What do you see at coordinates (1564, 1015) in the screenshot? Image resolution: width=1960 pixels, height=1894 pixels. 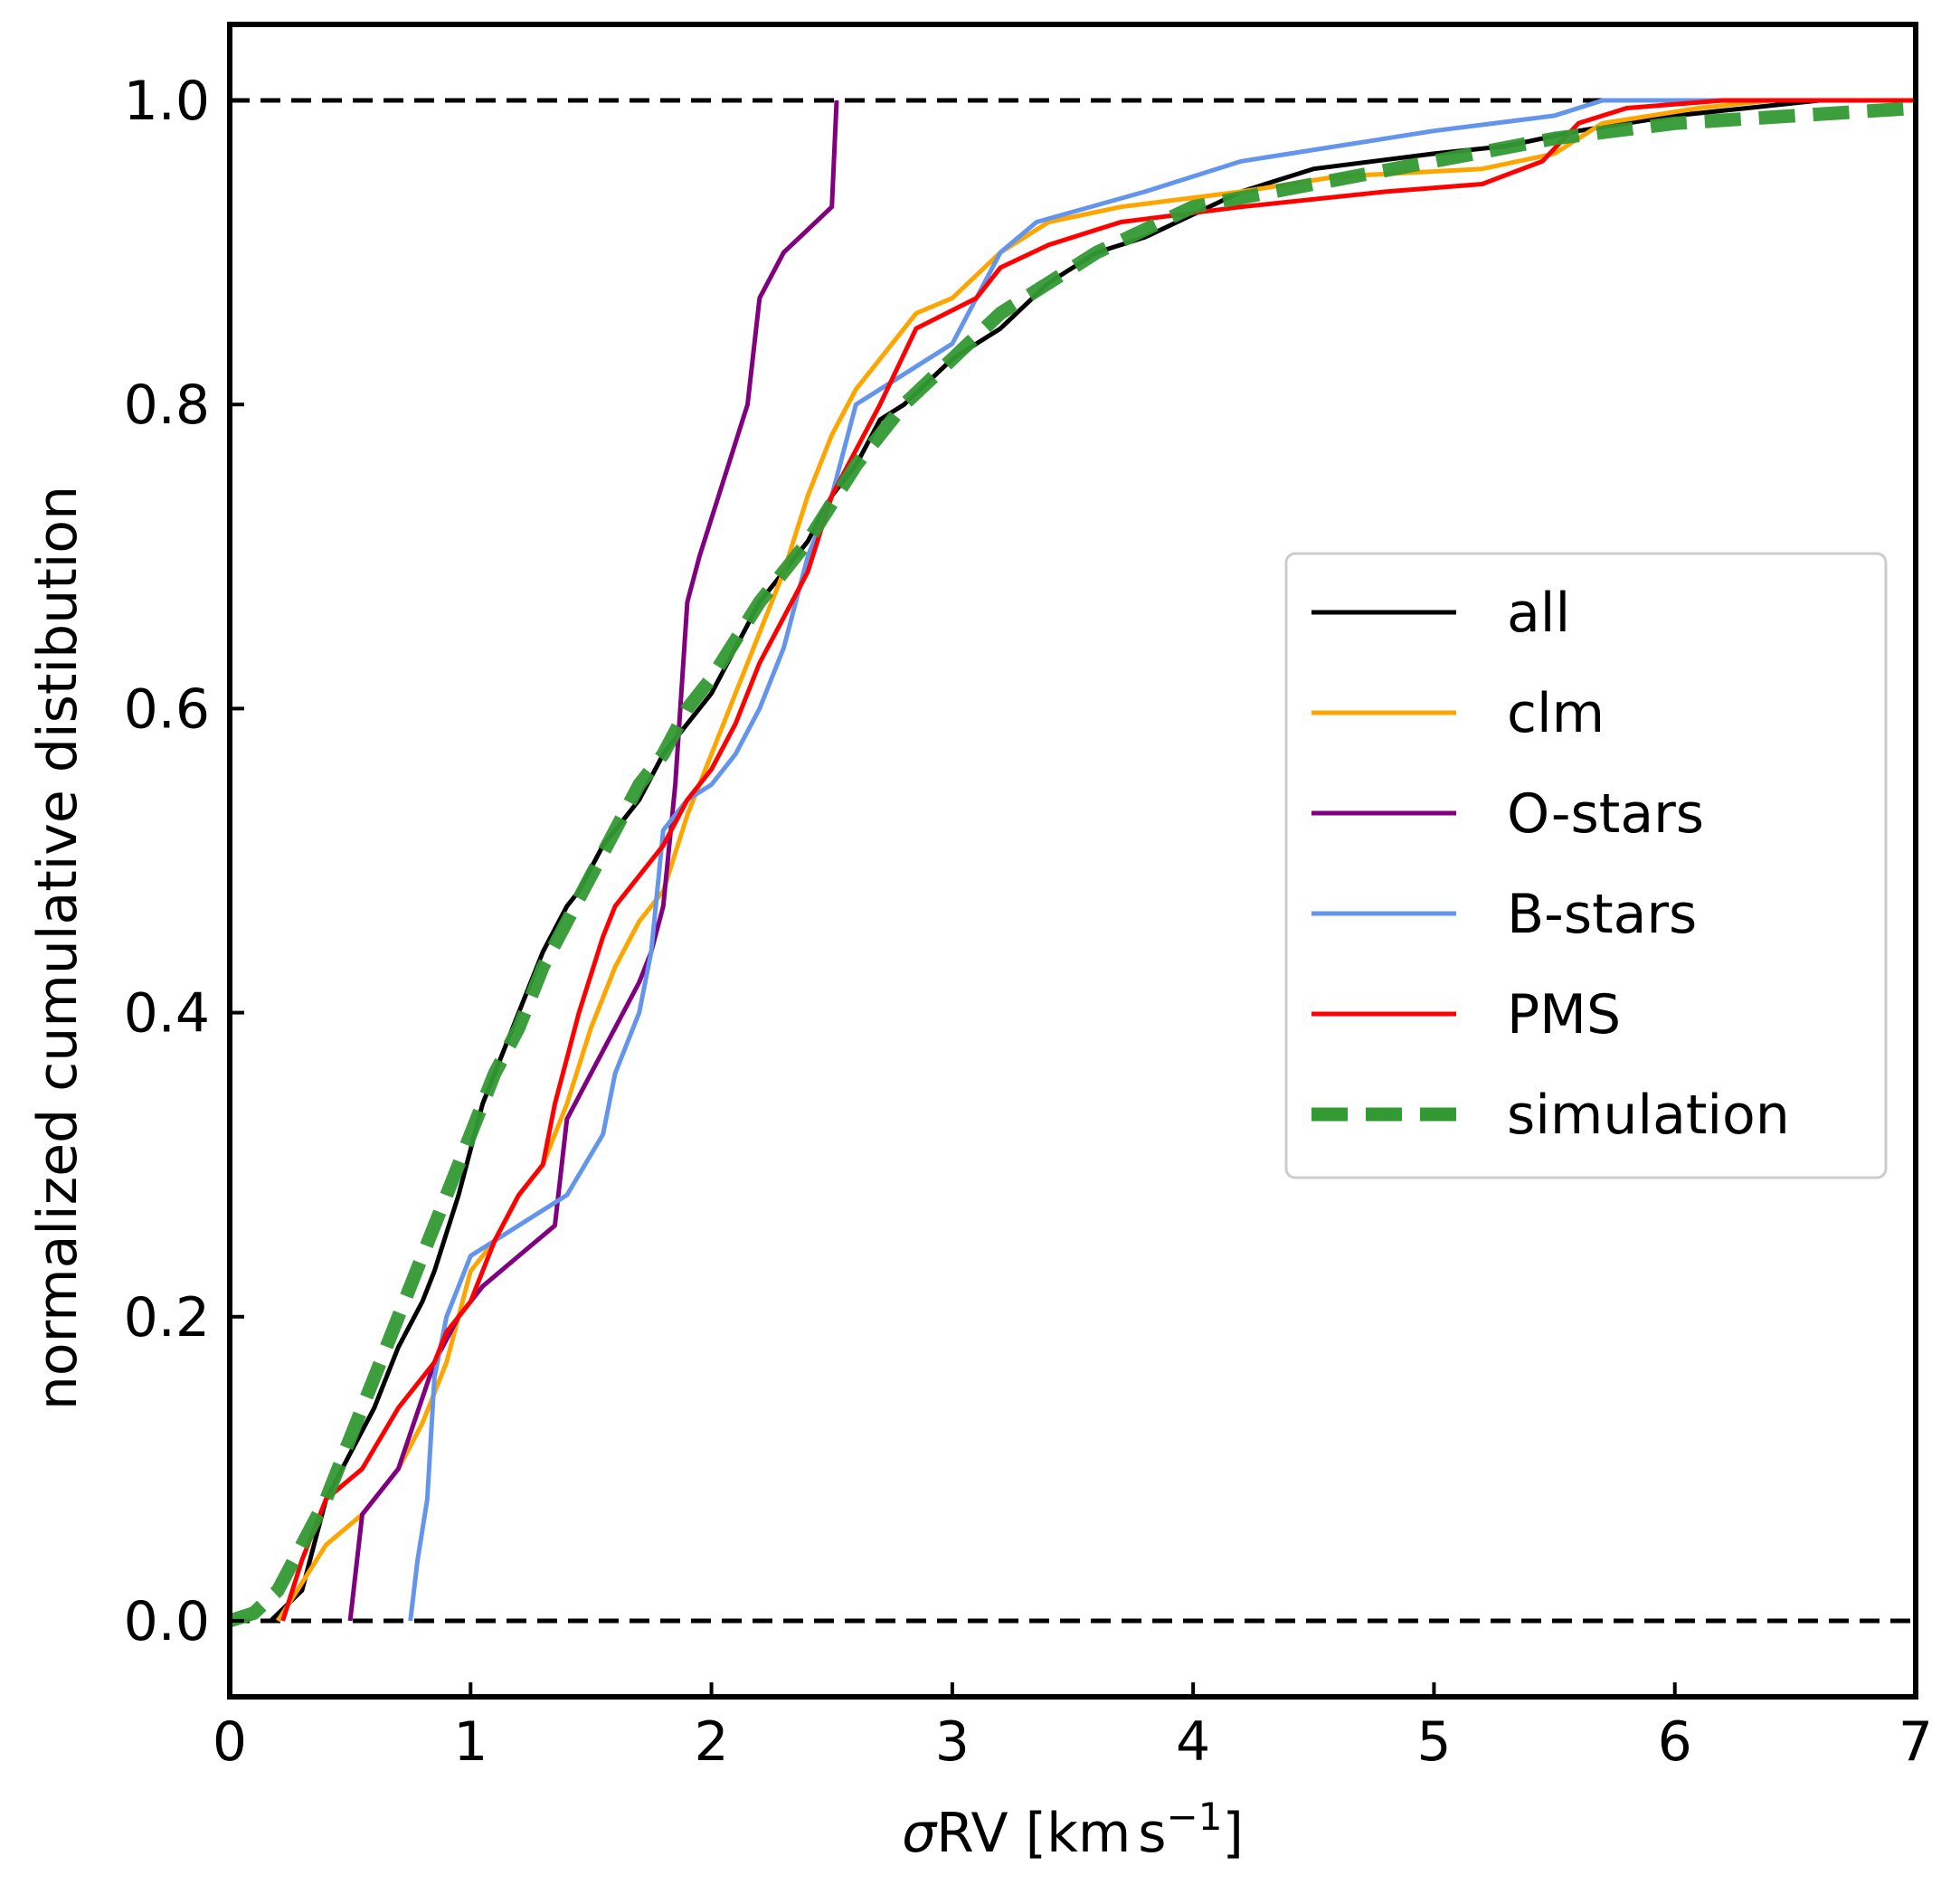 I see `legend-label-pms: PMS` at bounding box center [1564, 1015].